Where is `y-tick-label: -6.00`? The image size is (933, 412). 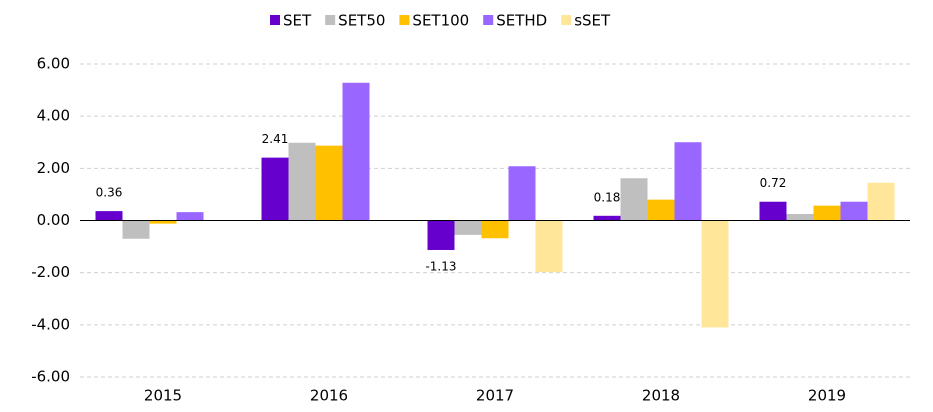 y-tick-label: -6.00 is located at coordinates (50, 377).